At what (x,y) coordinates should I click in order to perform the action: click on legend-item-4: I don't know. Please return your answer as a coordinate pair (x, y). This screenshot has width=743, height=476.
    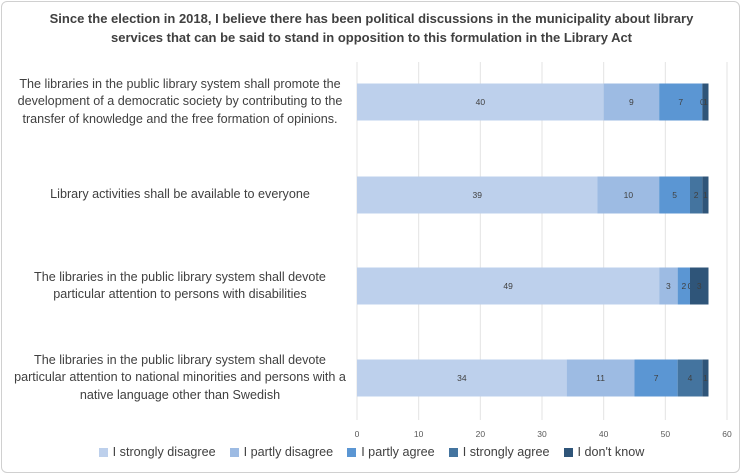
    Looking at the image, I should click on (604, 452).